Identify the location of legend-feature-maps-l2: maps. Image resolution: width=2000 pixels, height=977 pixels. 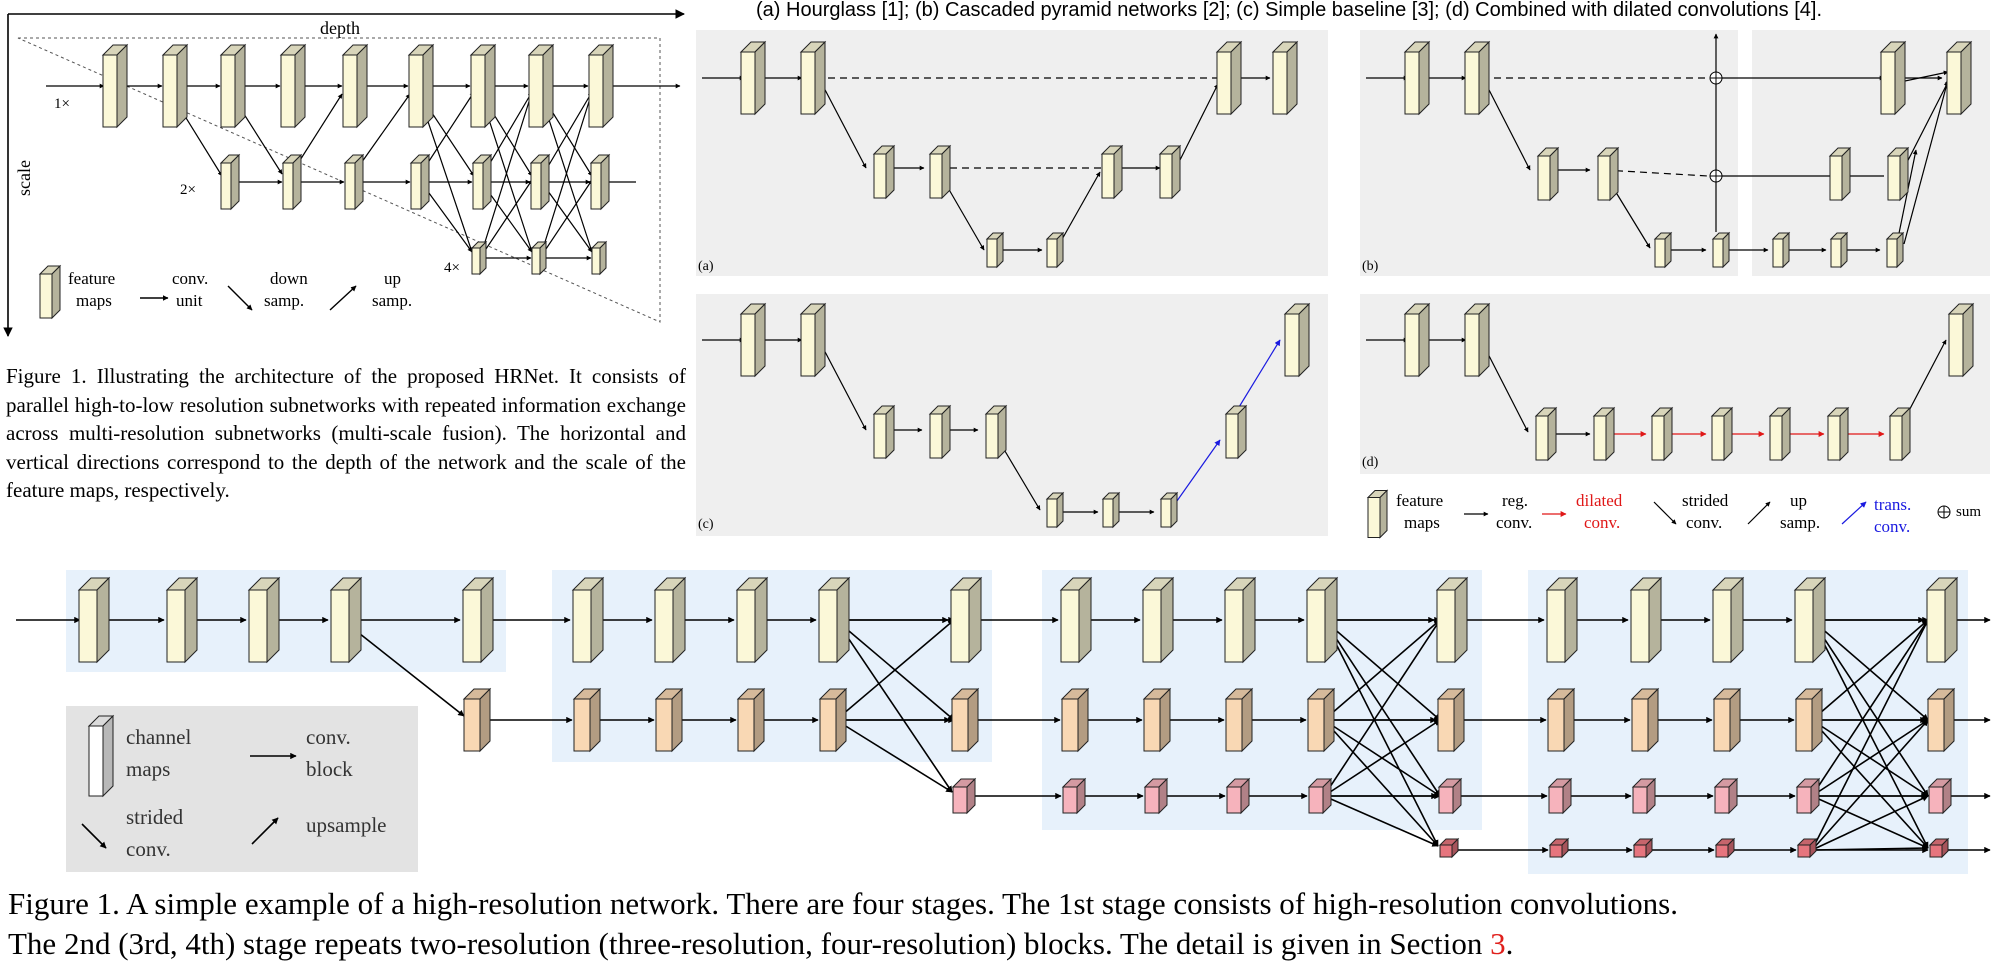
(94, 300).